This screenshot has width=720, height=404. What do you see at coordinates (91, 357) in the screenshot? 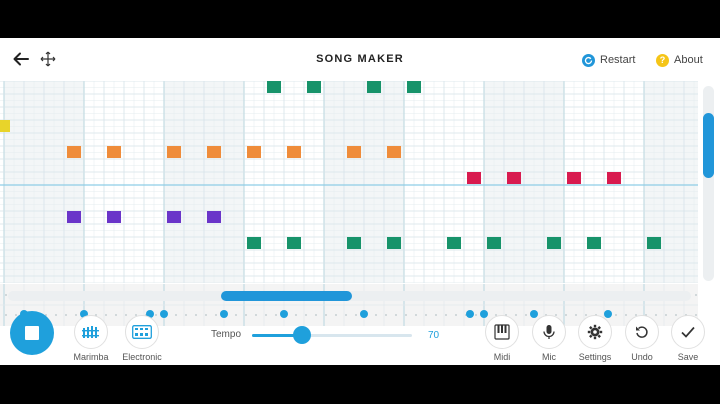
I see `instrument-label: Marimba` at bounding box center [91, 357].